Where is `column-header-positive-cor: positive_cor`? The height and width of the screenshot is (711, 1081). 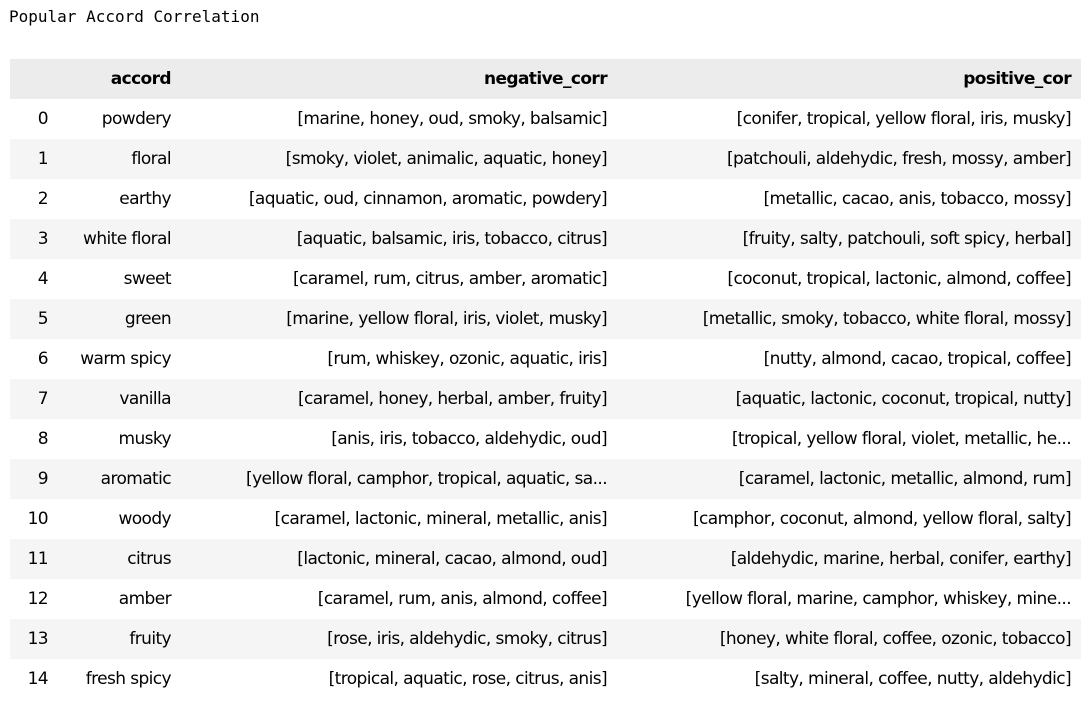 column-header-positive-cor: positive_cor is located at coordinates (1017, 79).